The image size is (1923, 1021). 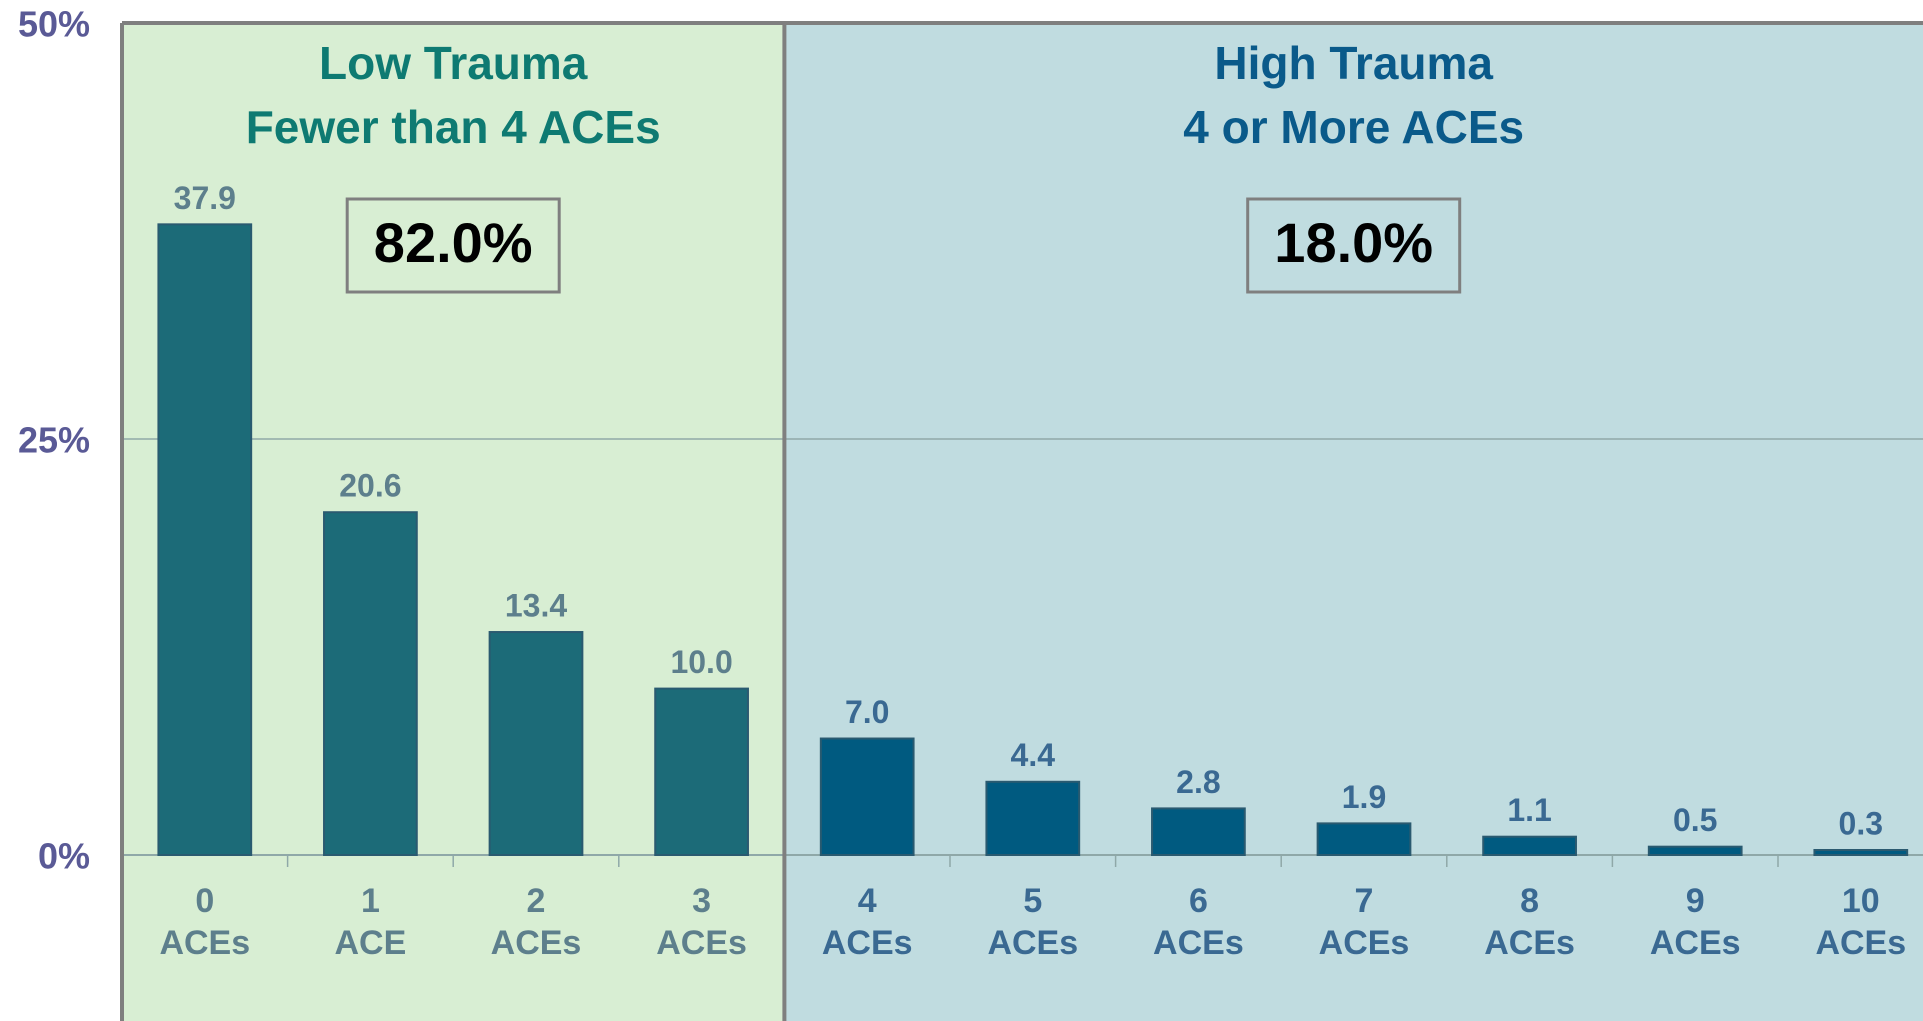 I want to click on value-label: 37.9, so click(x=205, y=198).